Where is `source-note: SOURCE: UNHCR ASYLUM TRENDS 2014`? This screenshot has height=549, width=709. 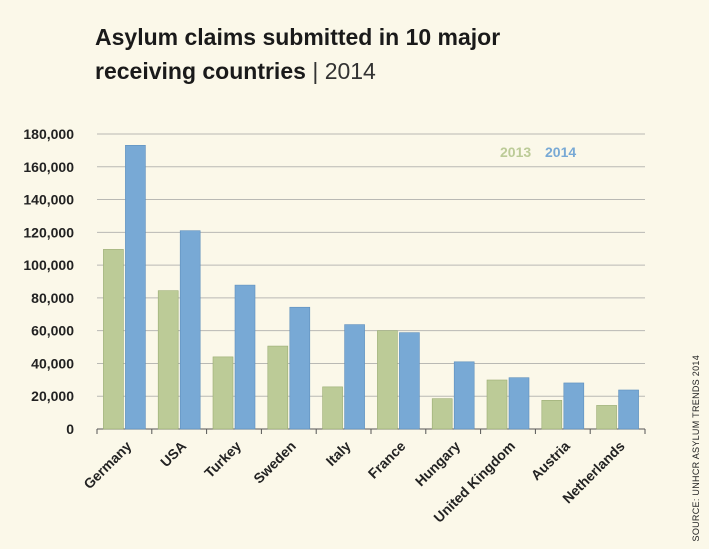 source-note: SOURCE: UNHCR ASYLUM TRENDS 2014 is located at coordinates (696, 447).